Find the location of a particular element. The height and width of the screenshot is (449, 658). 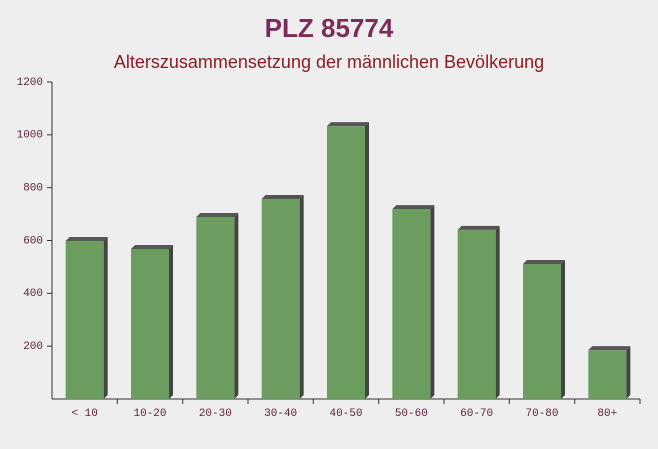

y-tick-label: 800 is located at coordinates (33, 189).